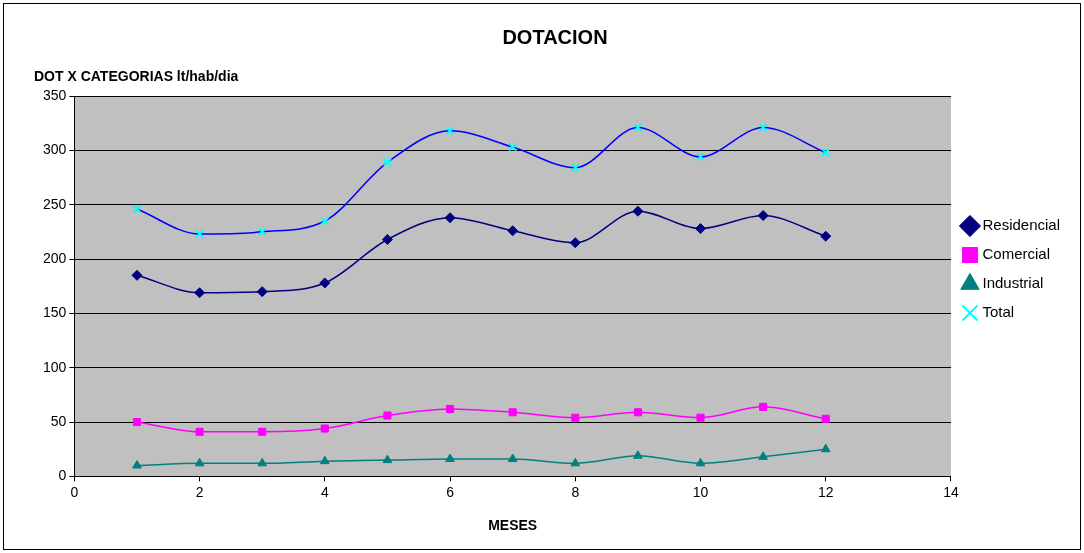 This screenshot has width=1084, height=553. What do you see at coordinates (575, 491) in the screenshot?
I see `x-tick-label: 8` at bounding box center [575, 491].